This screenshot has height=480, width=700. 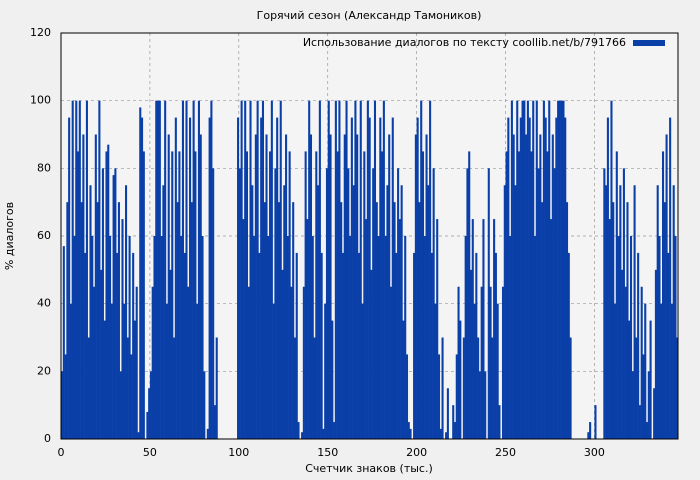 What do you see at coordinates (40, 100) in the screenshot?
I see `y-tick-label: 100` at bounding box center [40, 100].